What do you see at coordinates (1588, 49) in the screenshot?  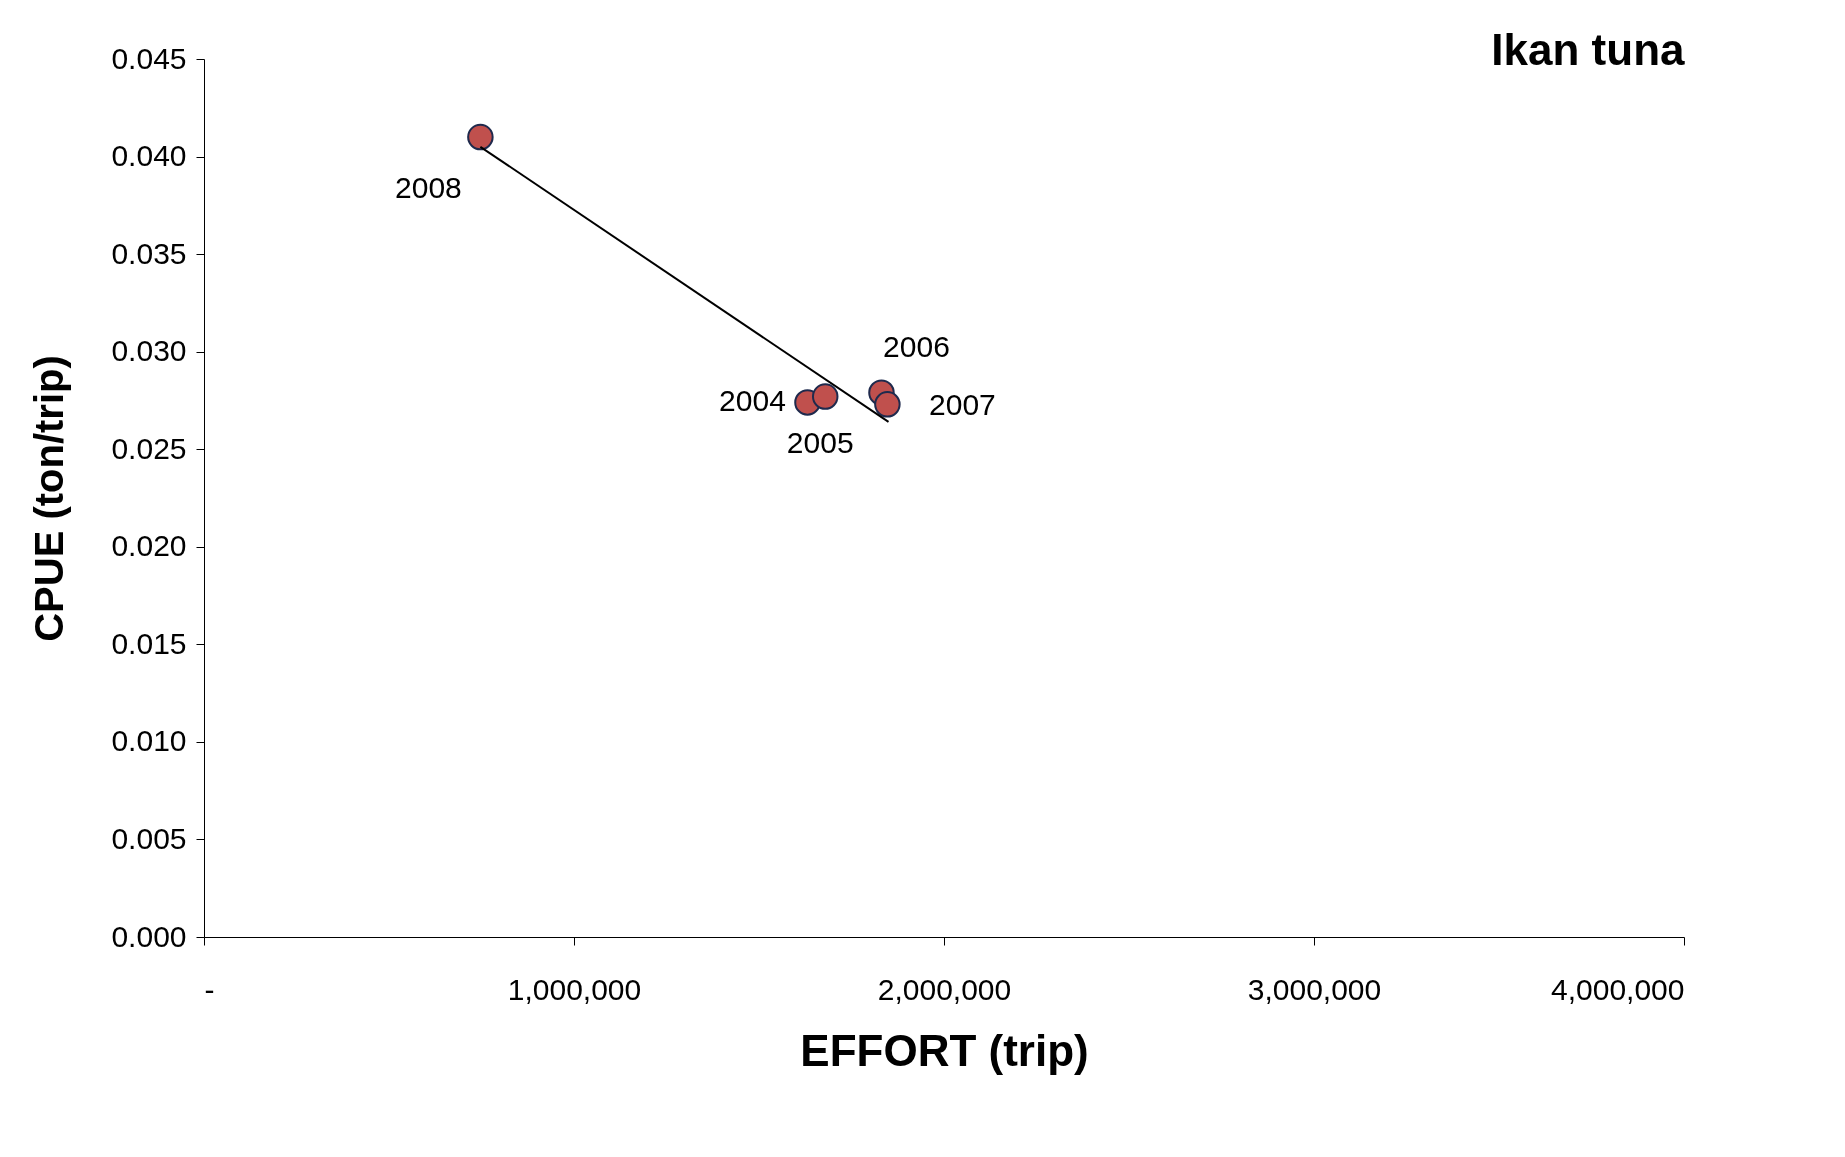 I see `chart-title: Ikan tuna` at bounding box center [1588, 49].